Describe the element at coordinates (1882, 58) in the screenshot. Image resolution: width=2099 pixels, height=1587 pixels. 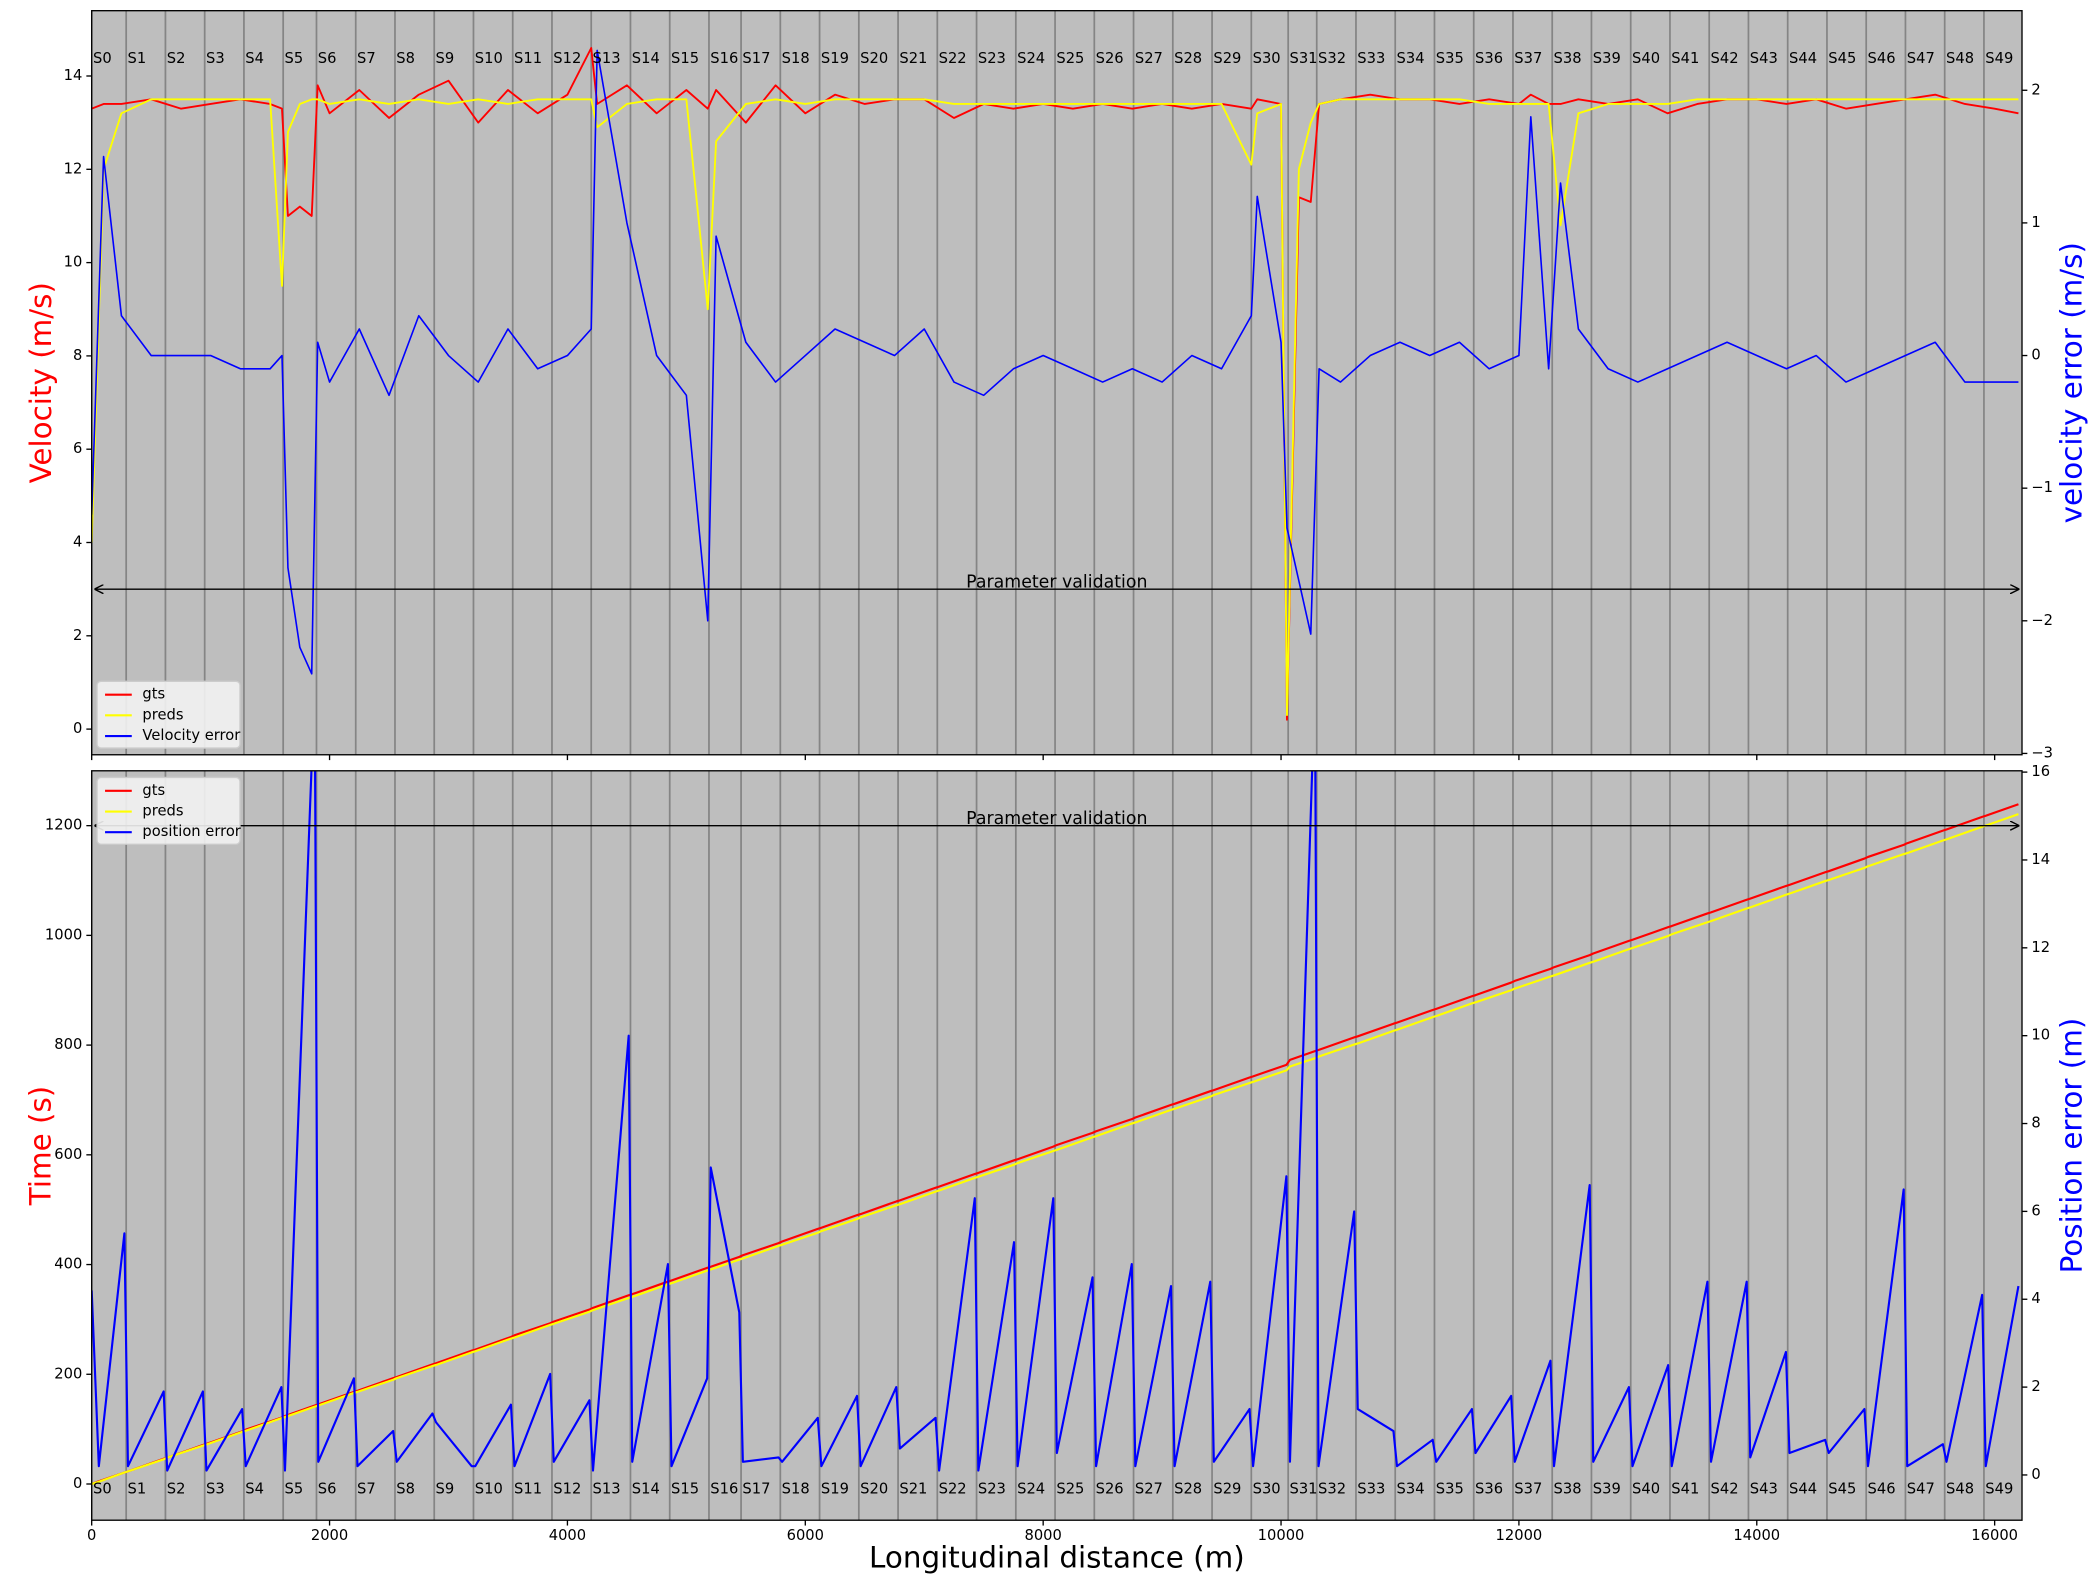
I see `section-label: S46` at that location.